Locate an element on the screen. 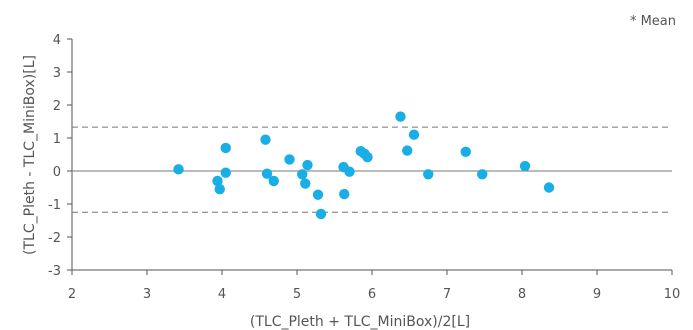  x-tick-label: 8 is located at coordinates (522, 294).